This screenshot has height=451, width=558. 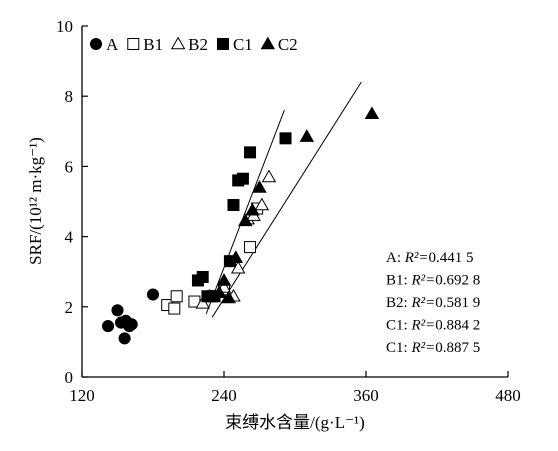 I want to click on r2-value: 0.581 9, so click(x=457, y=303).